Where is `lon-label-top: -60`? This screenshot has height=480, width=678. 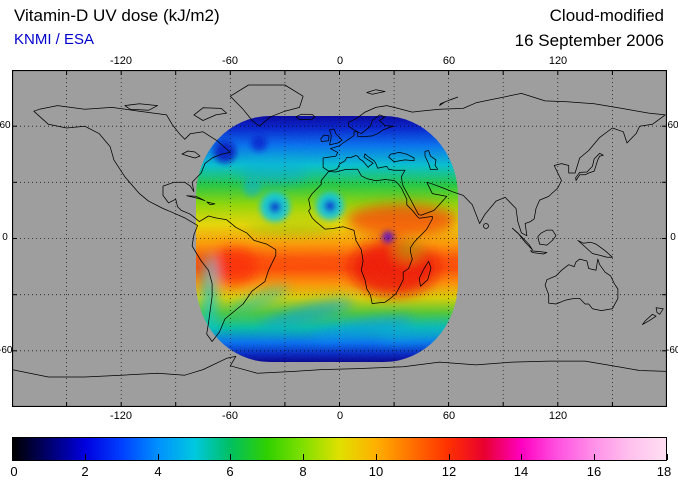 lon-label-top: -60 is located at coordinates (230, 61).